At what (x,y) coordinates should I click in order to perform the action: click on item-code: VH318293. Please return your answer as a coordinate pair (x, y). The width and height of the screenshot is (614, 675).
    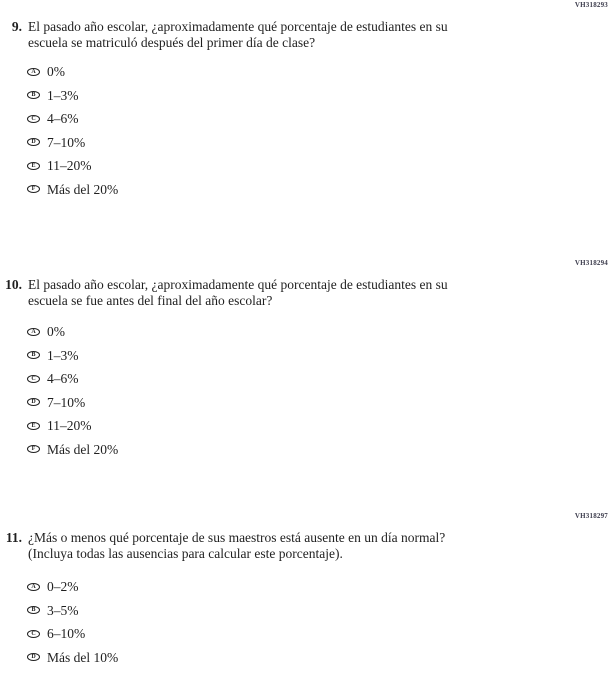
    Looking at the image, I should click on (591, 5).